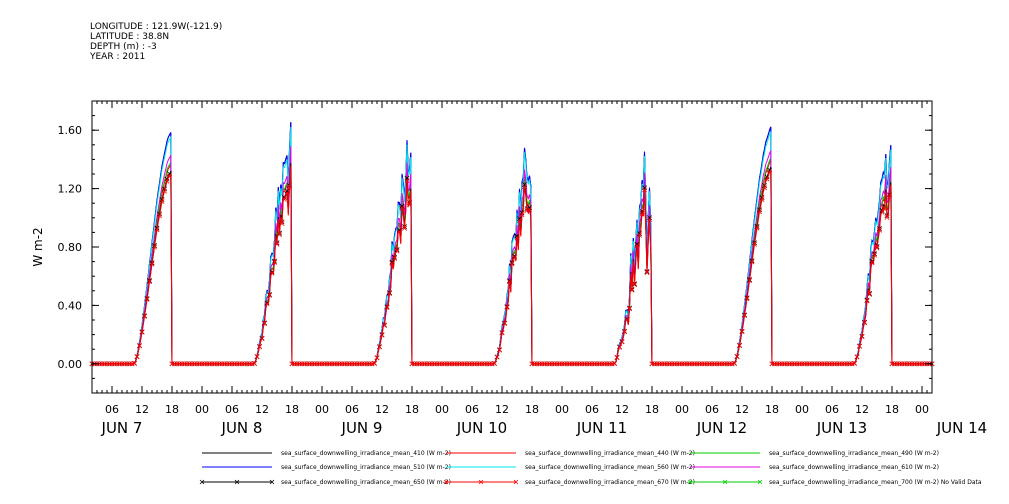 The height and width of the screenshot is (504, 1009). Describe the element at coordinates (70, 189) in the screenshot. I see `y-tick-label: 1.20` at that location.